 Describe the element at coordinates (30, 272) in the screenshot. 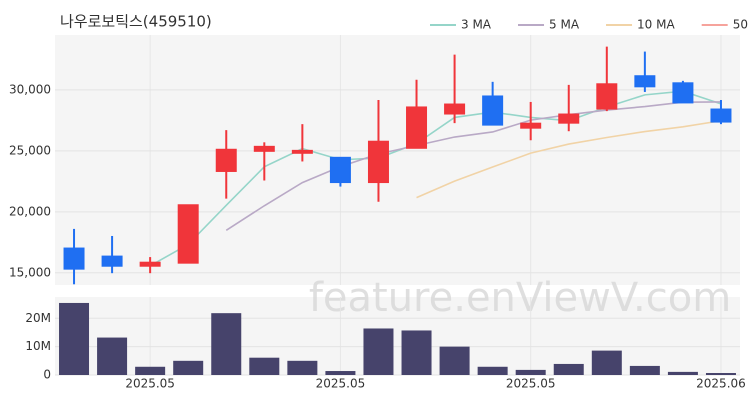

I see `y-tick-label: 15,000` at that location.